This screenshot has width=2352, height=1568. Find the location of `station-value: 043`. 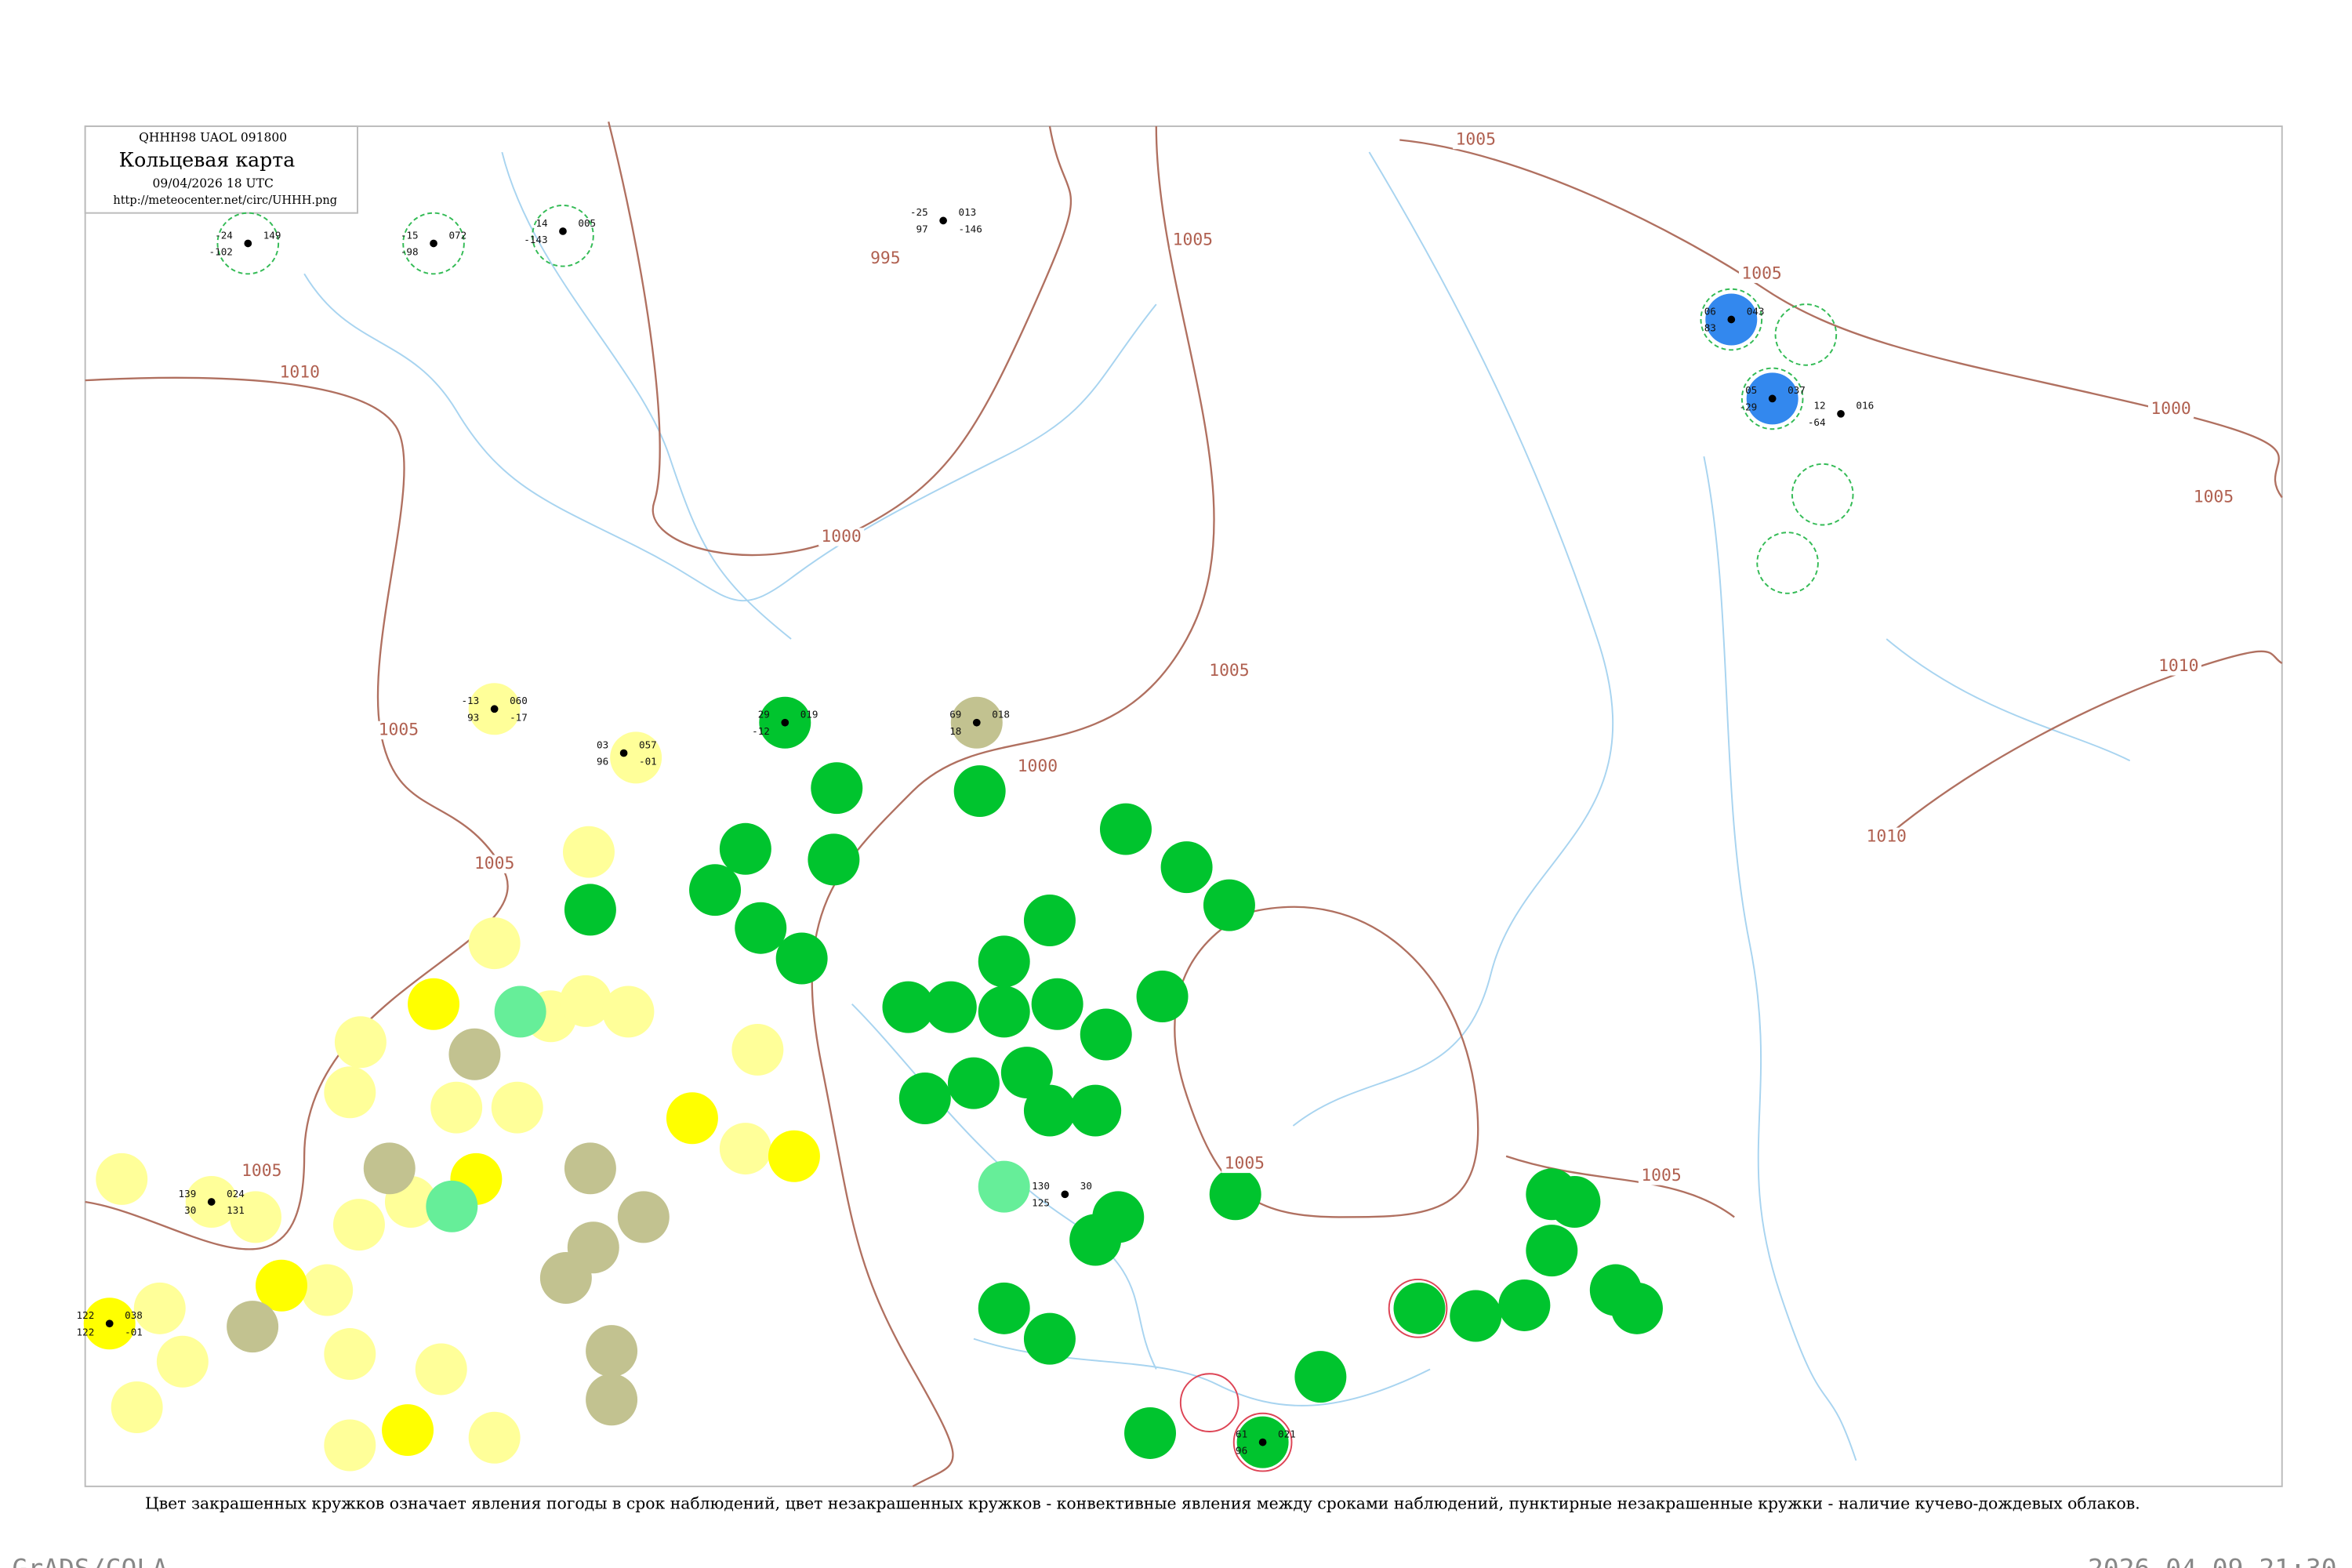

station-value: 043 is located at coordinates (1756, 311).